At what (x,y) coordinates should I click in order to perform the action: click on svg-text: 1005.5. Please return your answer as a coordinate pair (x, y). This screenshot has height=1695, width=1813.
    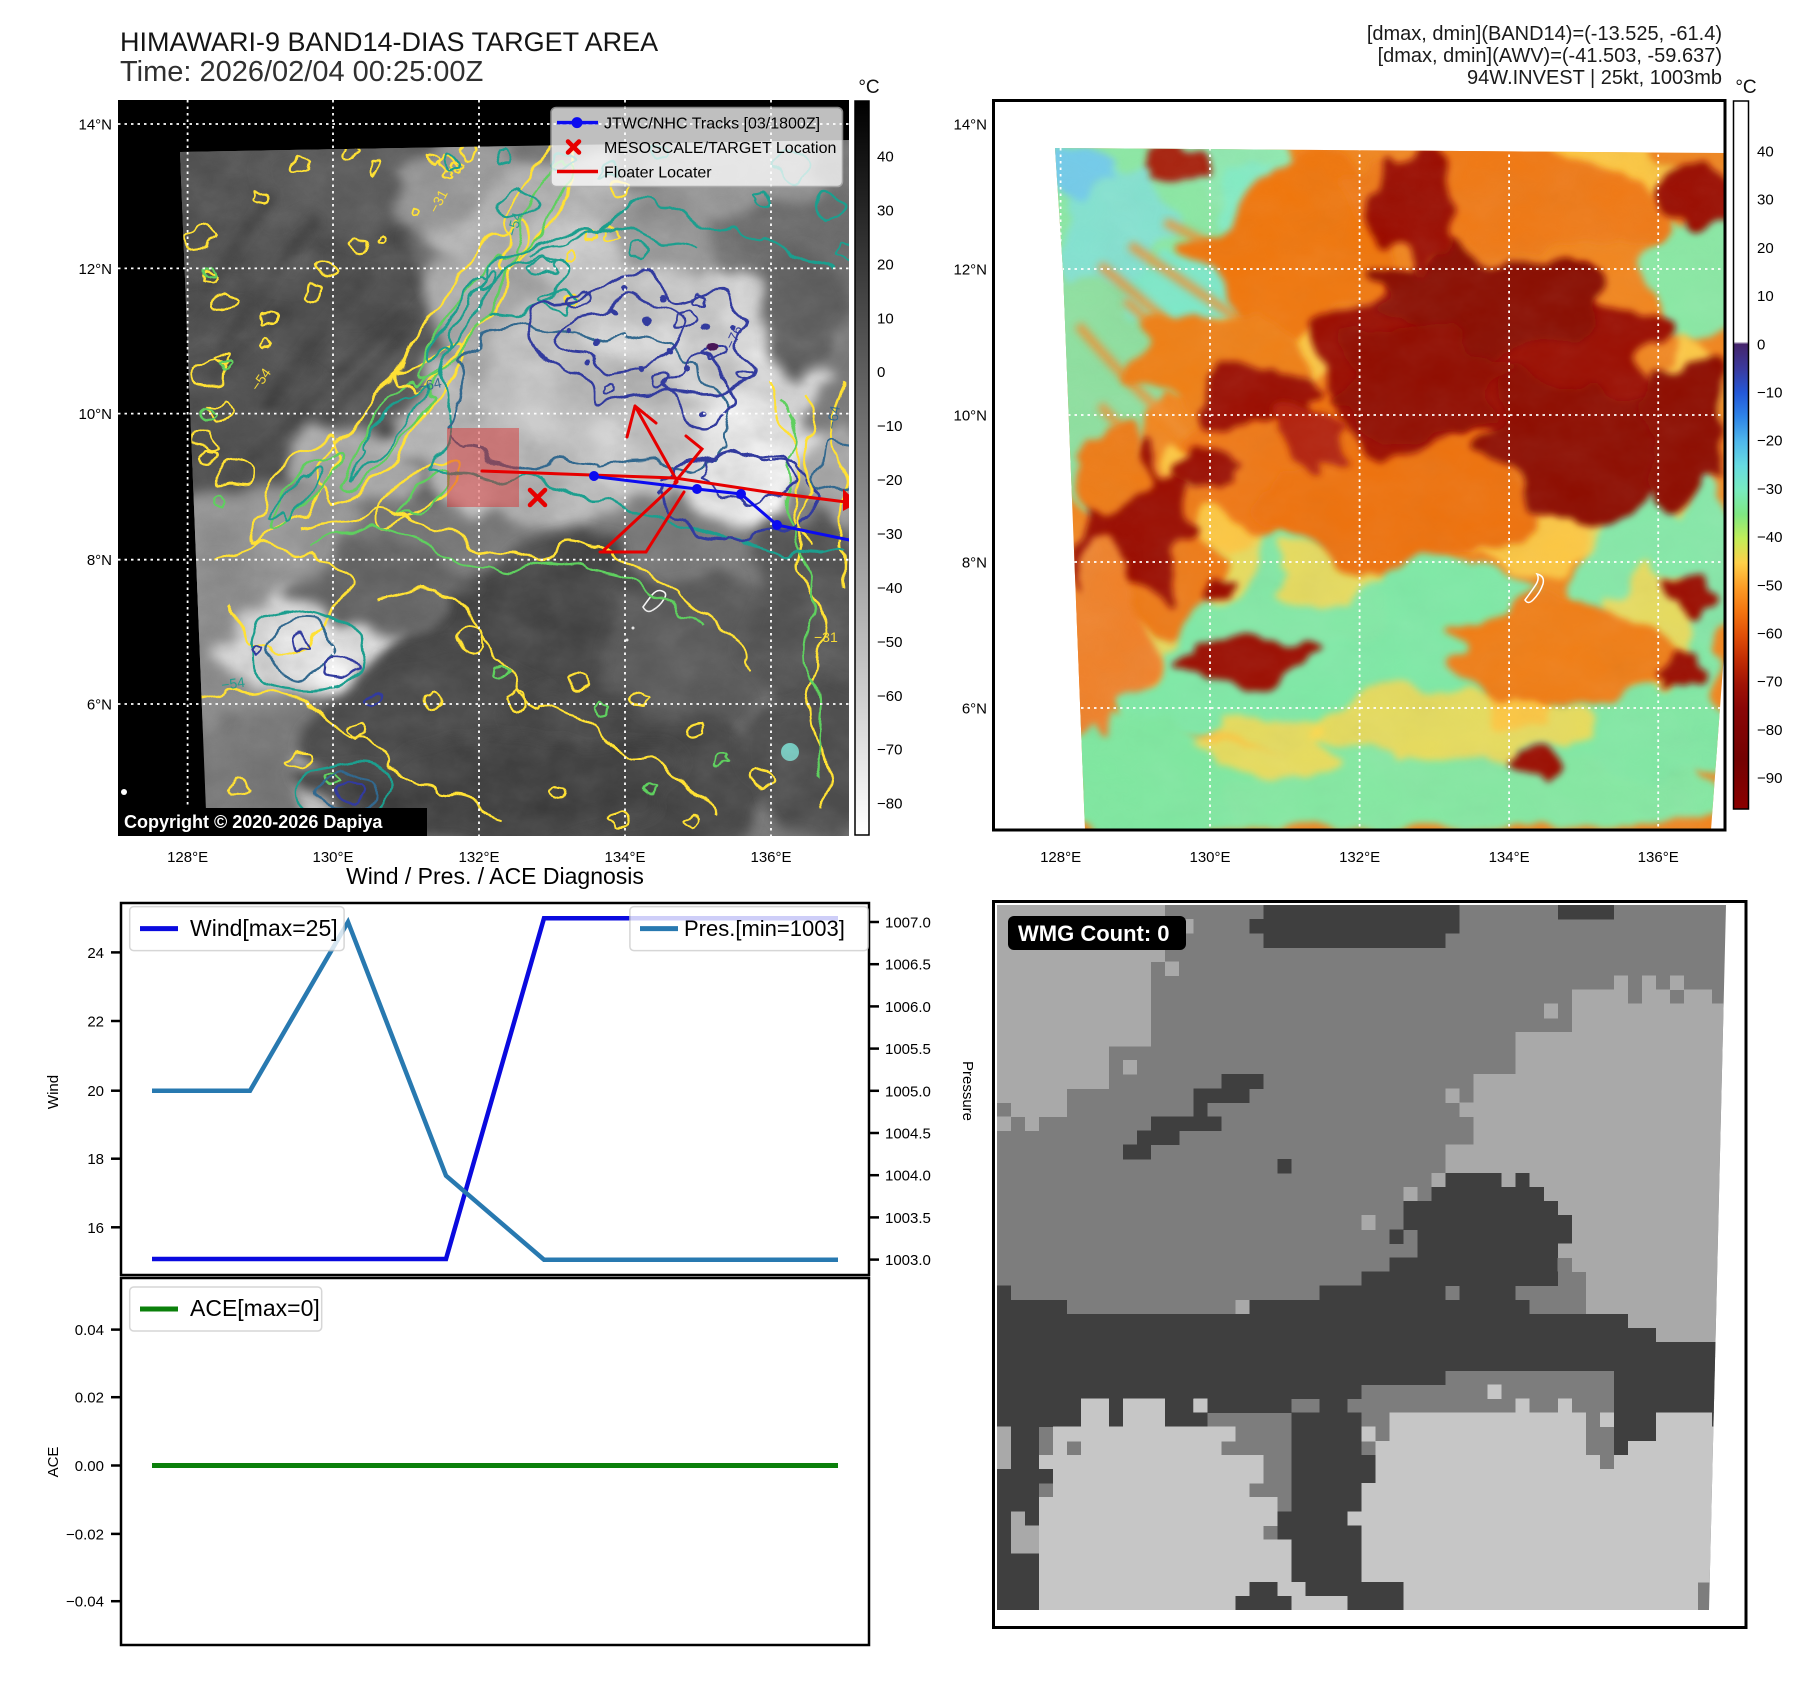
    Looking at the image, I should click on (908, 1049).